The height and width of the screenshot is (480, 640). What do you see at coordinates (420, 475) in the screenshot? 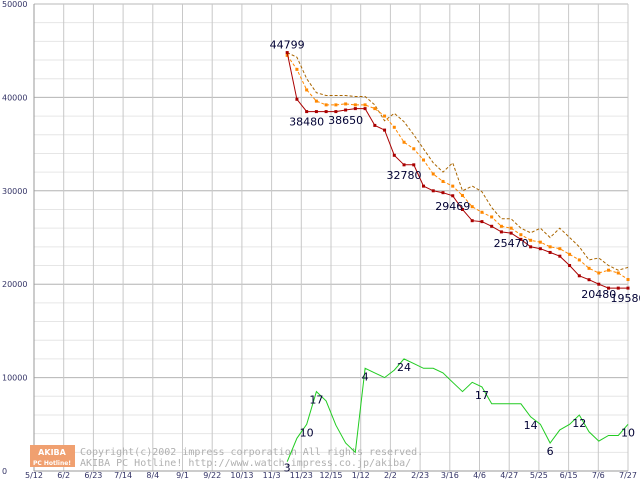
I see `x-tick-label: 2/23` at bounding box center [420, 475].